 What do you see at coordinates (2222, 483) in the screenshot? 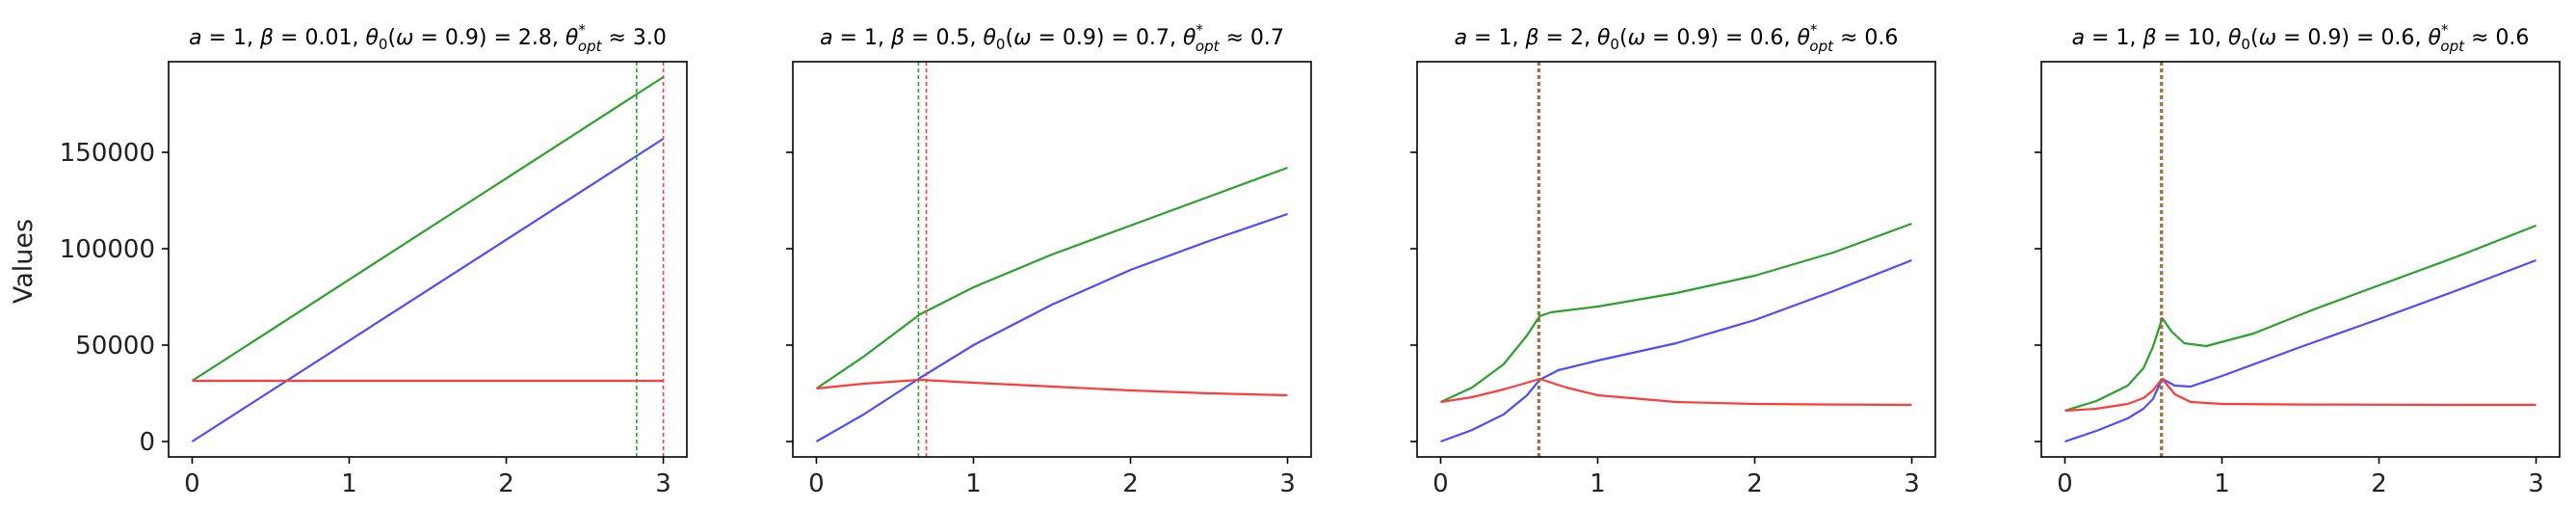
I see `subplot-4-xtick-label-1: 1` at bounding box center [2222, 483].